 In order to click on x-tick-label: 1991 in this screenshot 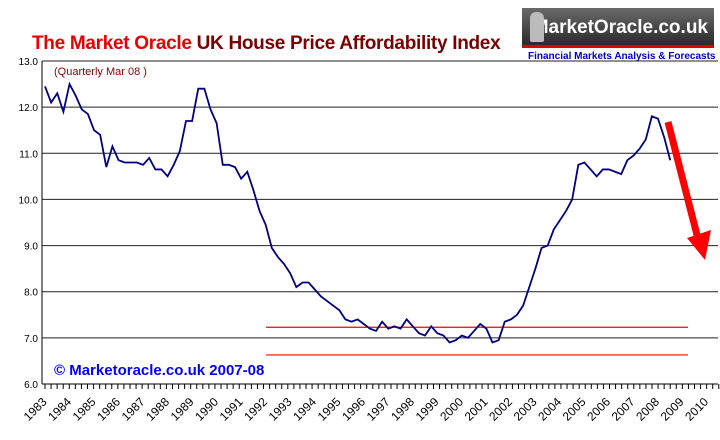, I will do `click(231, 409)`.